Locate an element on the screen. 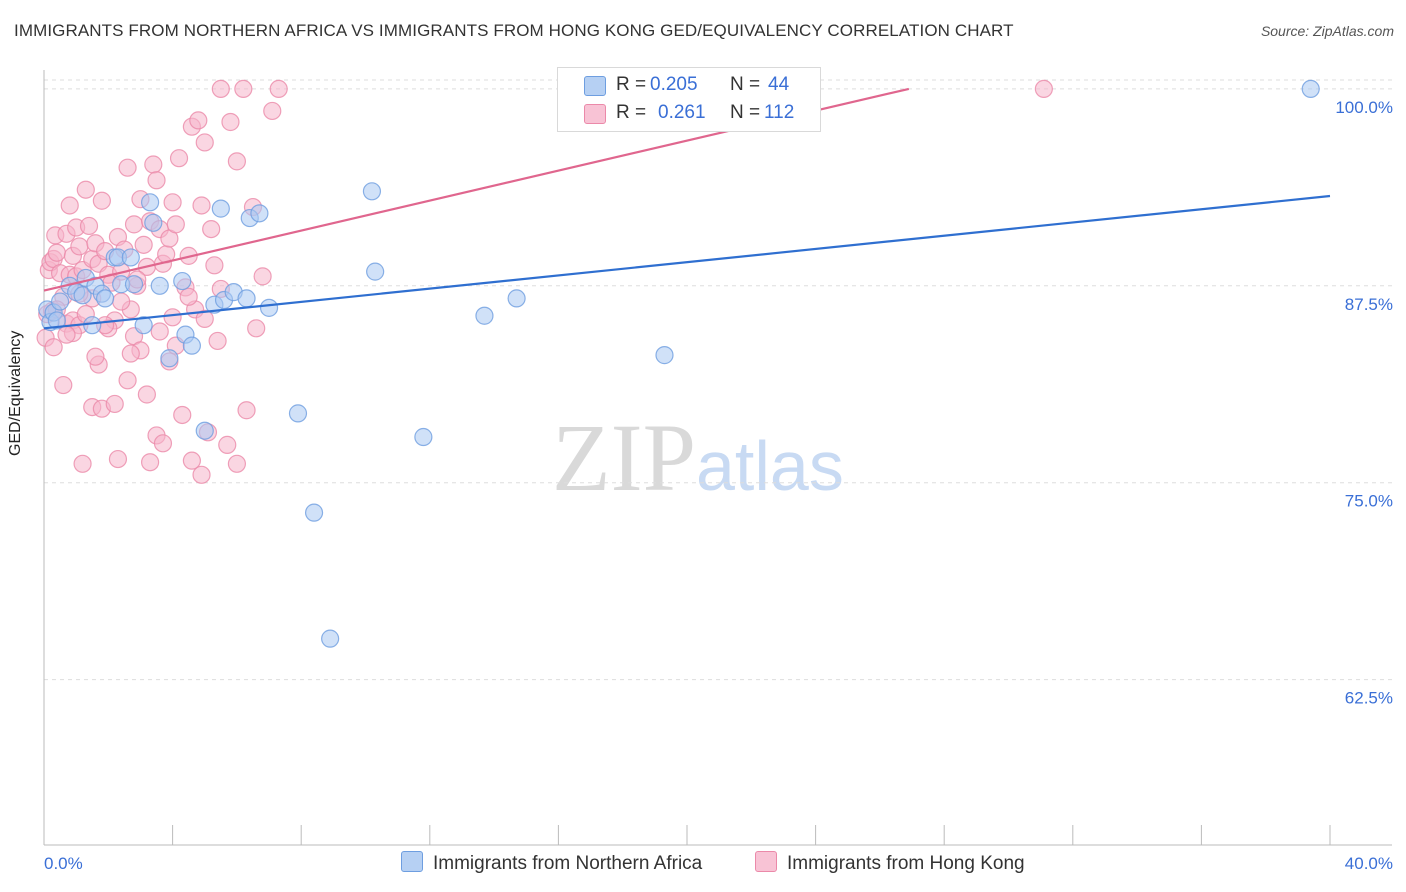 The width and height of the screenshot is (1406, 892). stats-legend: R = 0.205 N = 44 R = 0.261 N = 112 is located at coordinates (689, 99).